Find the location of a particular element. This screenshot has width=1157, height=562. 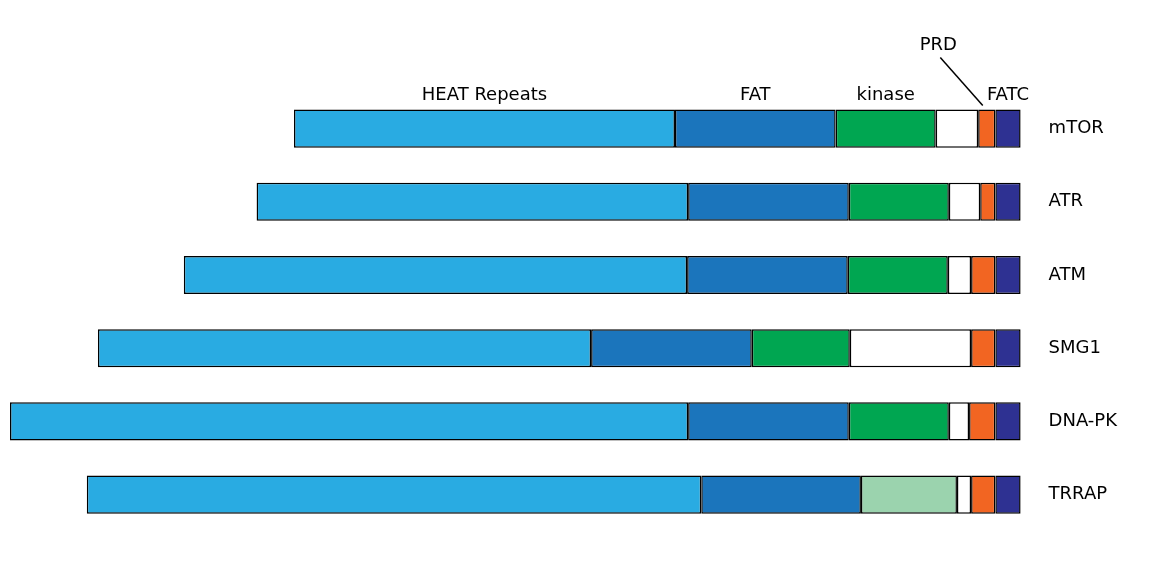

y-tick-label: DNA-PK is located at coordinates (1083, 420).